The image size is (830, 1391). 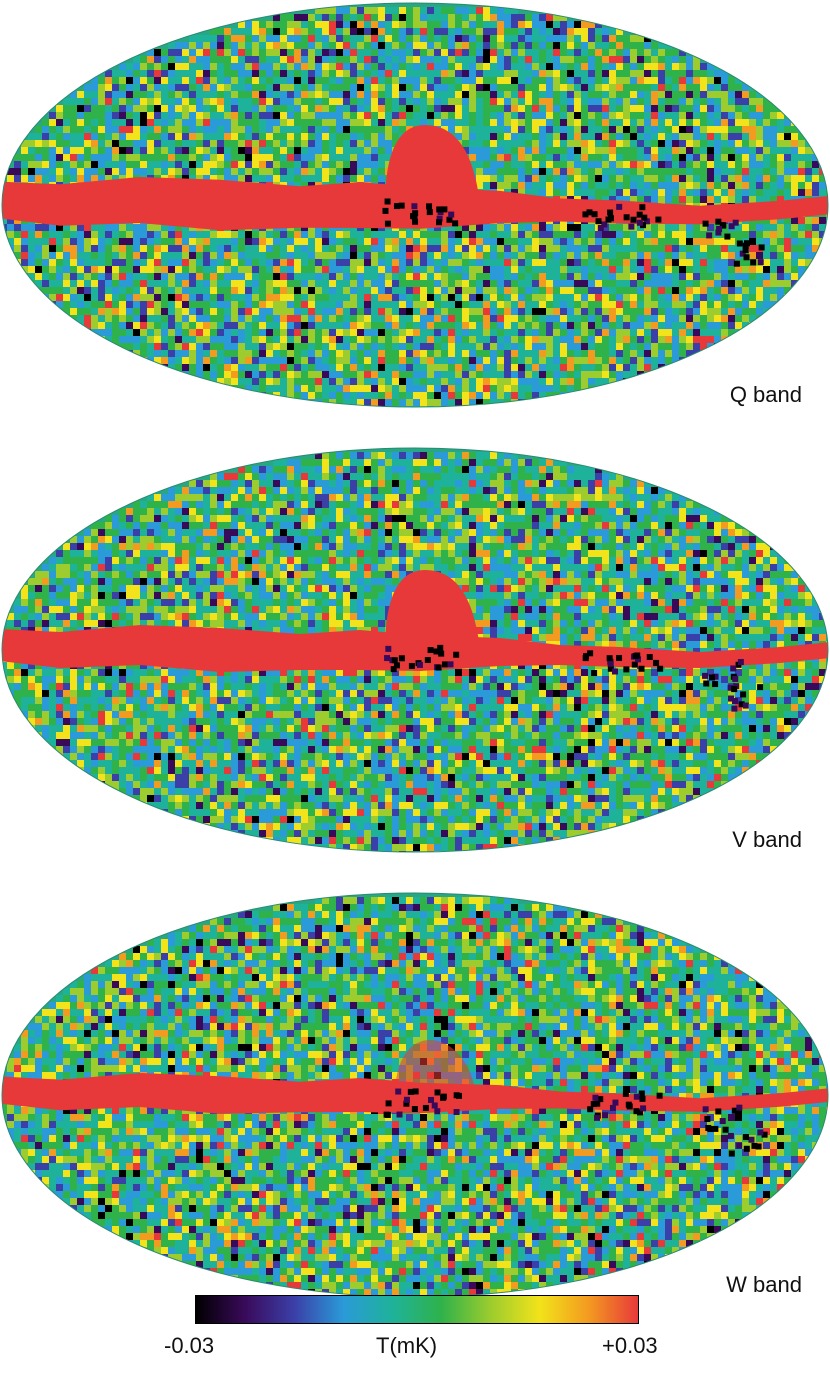 I want to click on colorbar-legend: -0.03 T(mK) +0.03, so click(x=415, y=1343).